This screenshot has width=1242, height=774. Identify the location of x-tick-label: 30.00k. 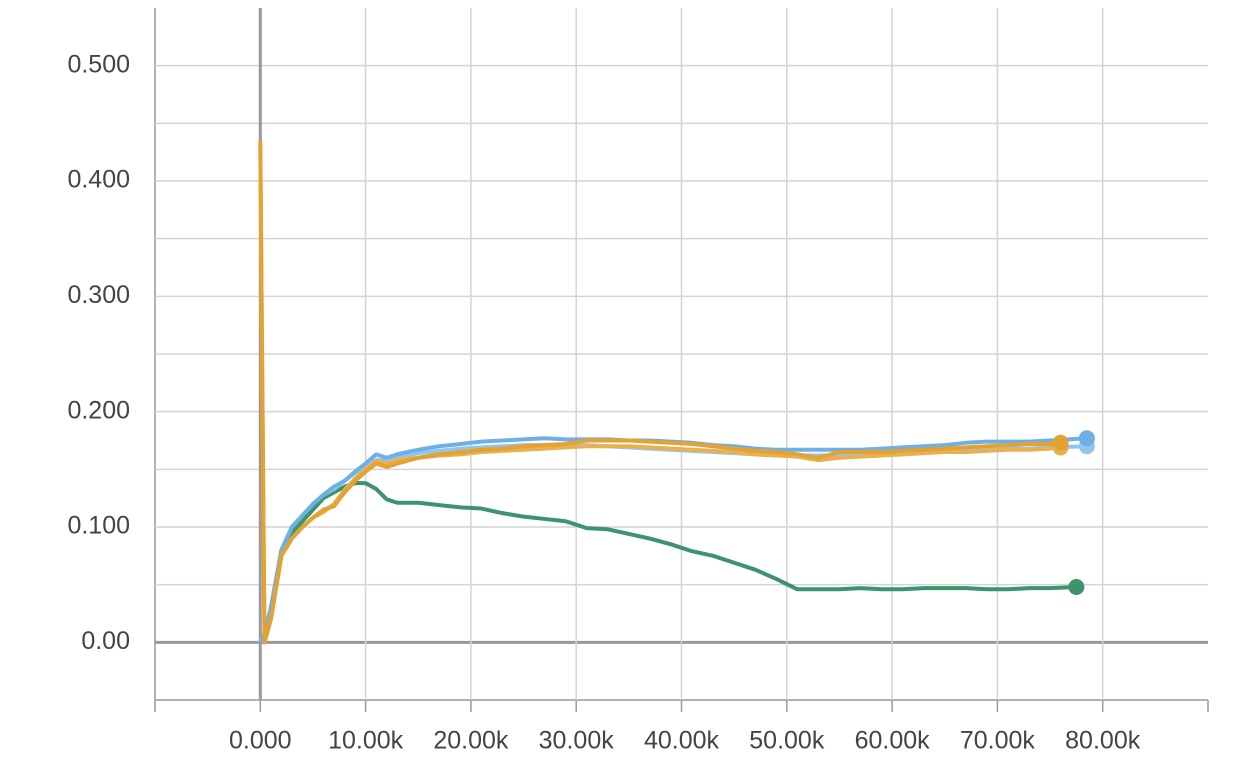
(577, 741).